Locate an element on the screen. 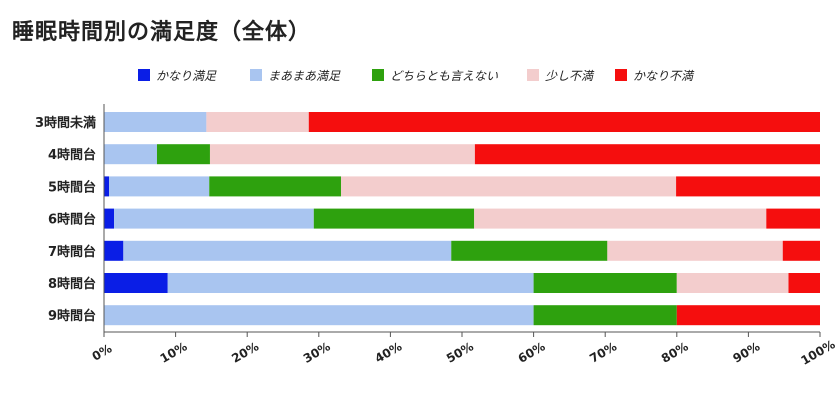 This screenshot has width=840, height=403. x-tick-label: 10% is located at coordinates (174, 352).